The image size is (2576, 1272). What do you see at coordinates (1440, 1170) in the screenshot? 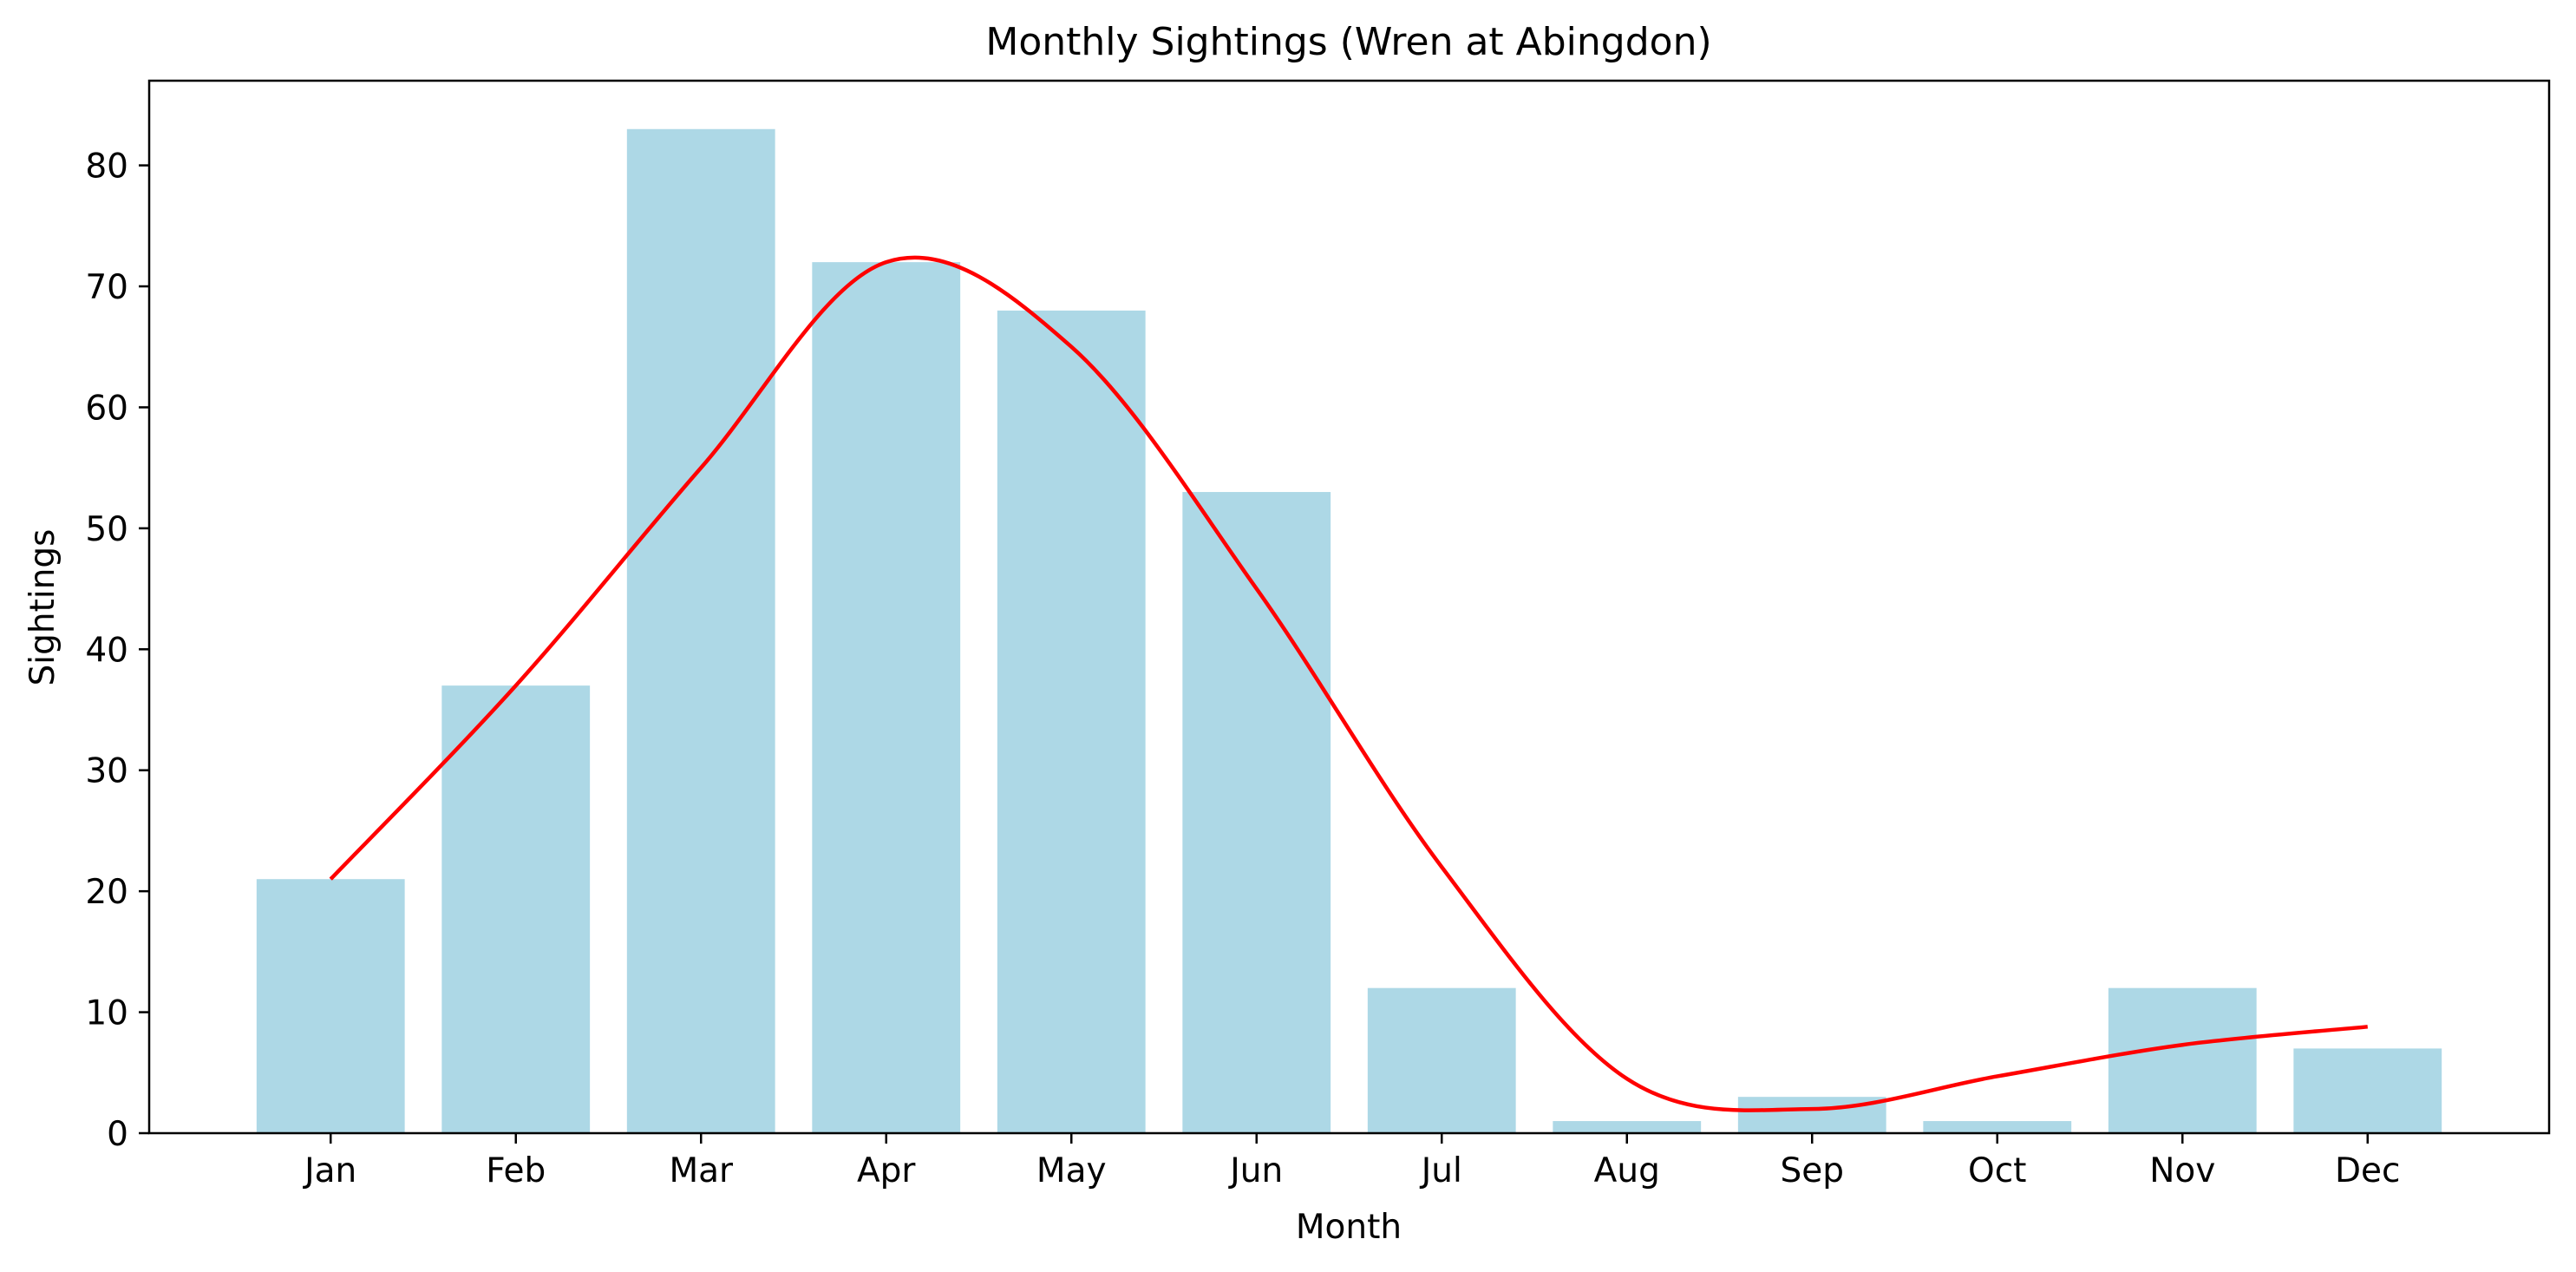
I see `x-tick-label: Jul` at bounding box center [1440, 1170].